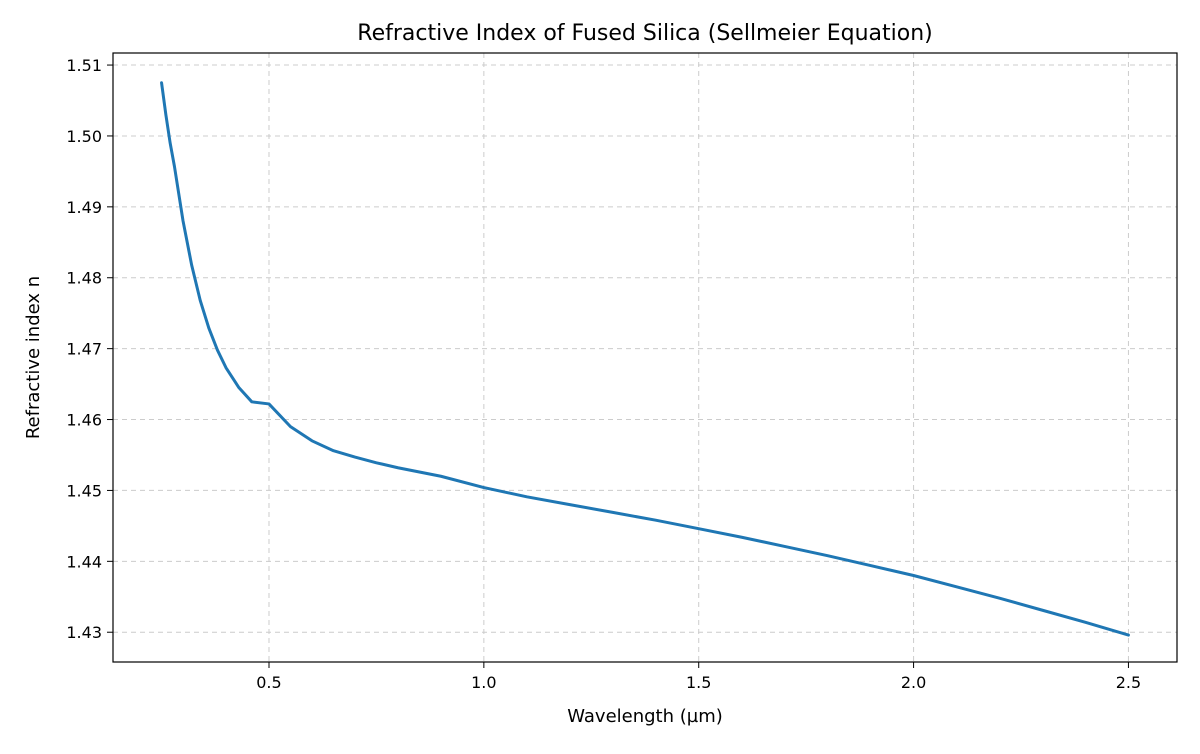 The image size is (1200, 754). I want to click on x-tick-label: 1.0, so click(483, 682).